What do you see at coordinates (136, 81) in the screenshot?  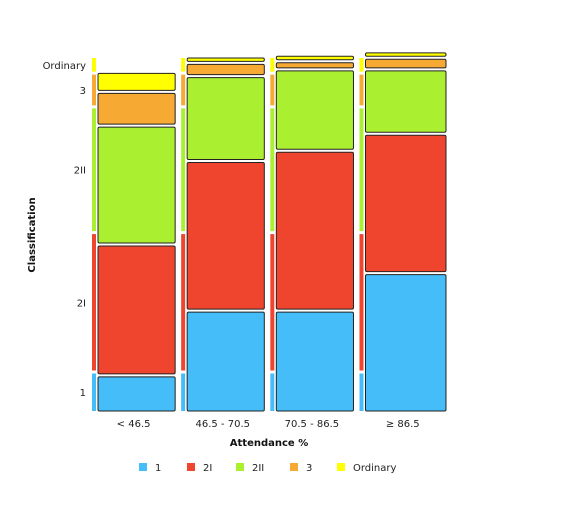 I see `tile-46-5-ordinary` at bounding box center [136, 81].